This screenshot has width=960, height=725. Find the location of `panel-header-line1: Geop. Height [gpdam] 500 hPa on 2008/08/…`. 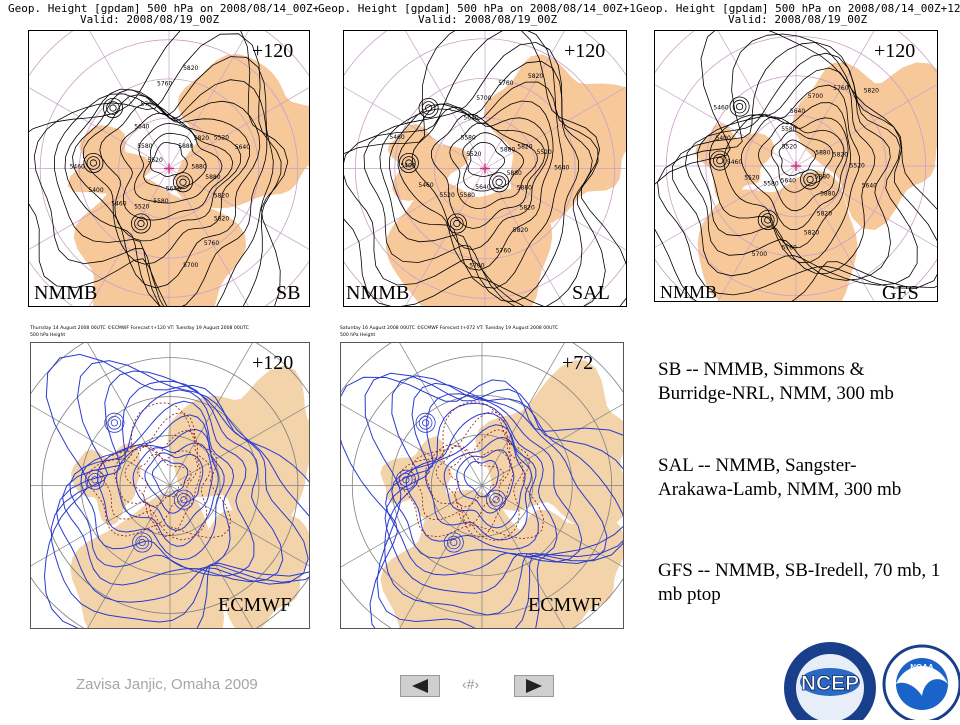

panel-header-line1: Geop. Height [gpdam] 500 hPa on 2008/08/… is located at coordinates (798, 8).